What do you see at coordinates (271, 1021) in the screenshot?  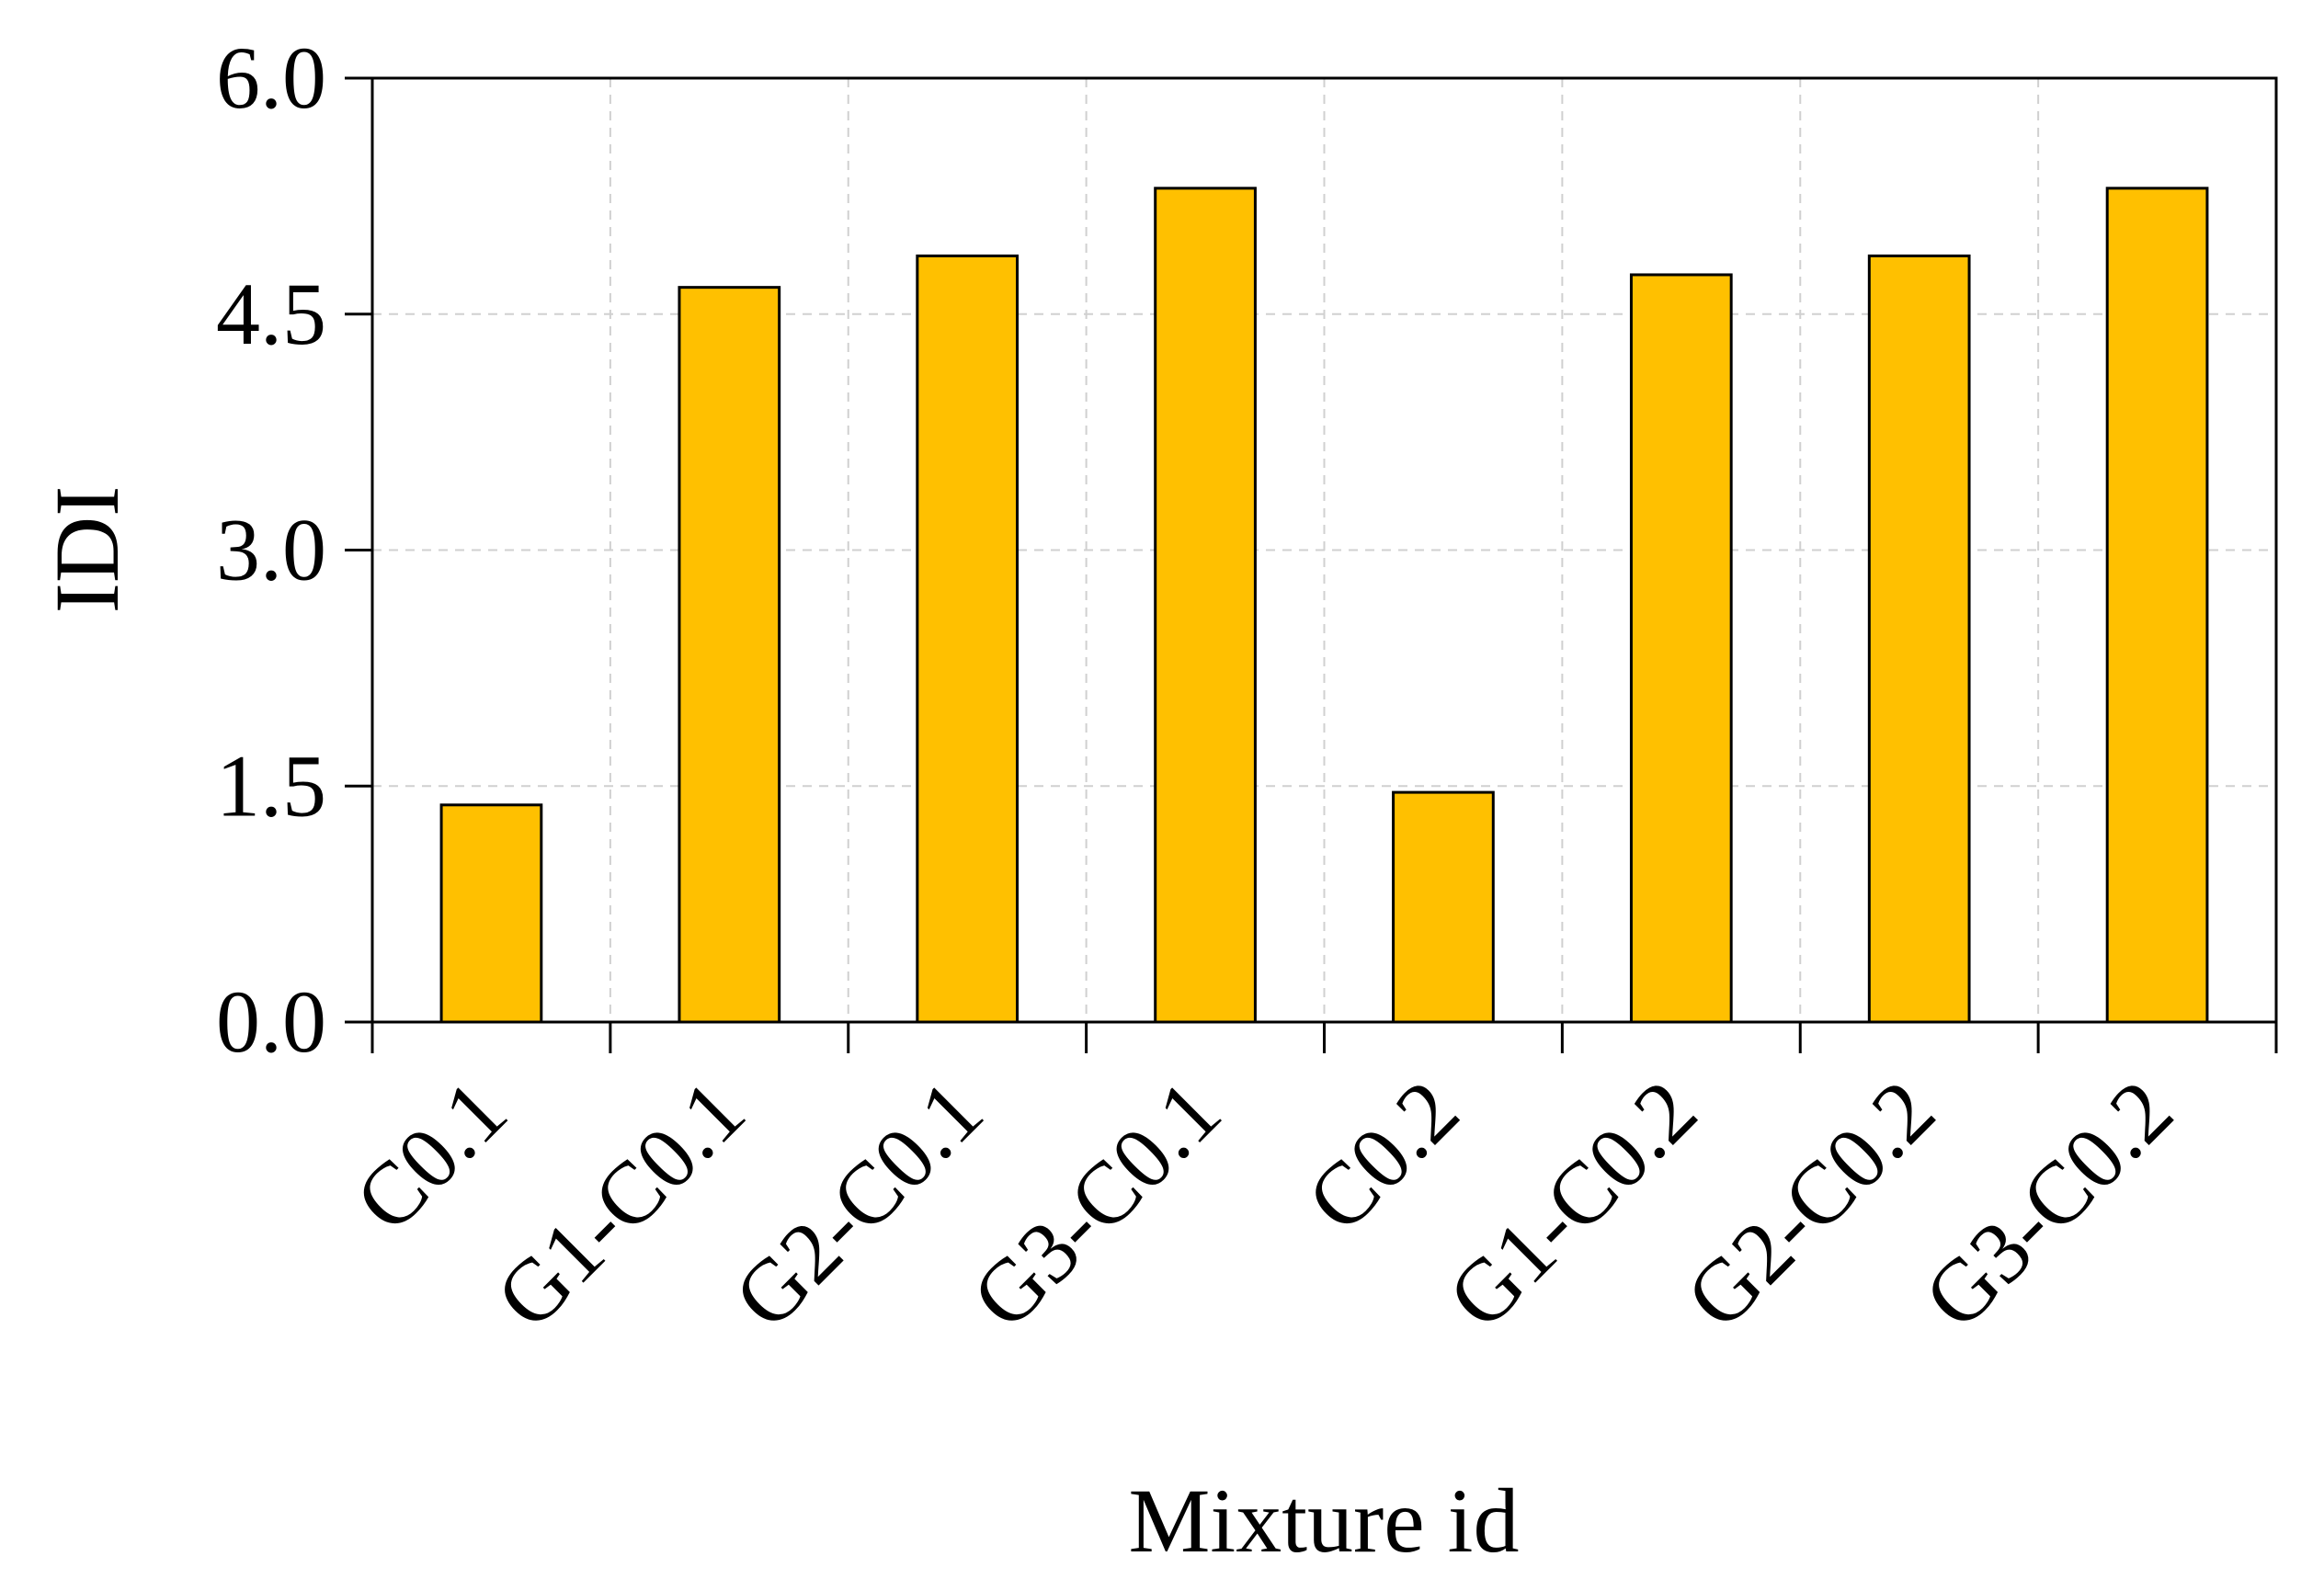 I see `y-tick-label: 0.0` at bounding box center [271, 1021].